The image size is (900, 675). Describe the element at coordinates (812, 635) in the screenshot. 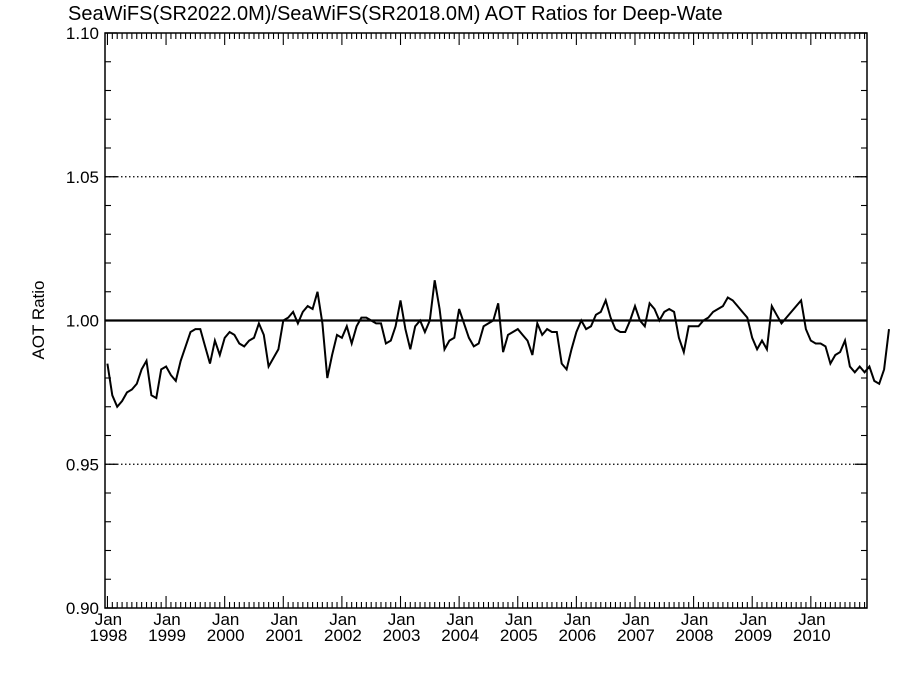

I see `x-tick-label: 2010` at that location.